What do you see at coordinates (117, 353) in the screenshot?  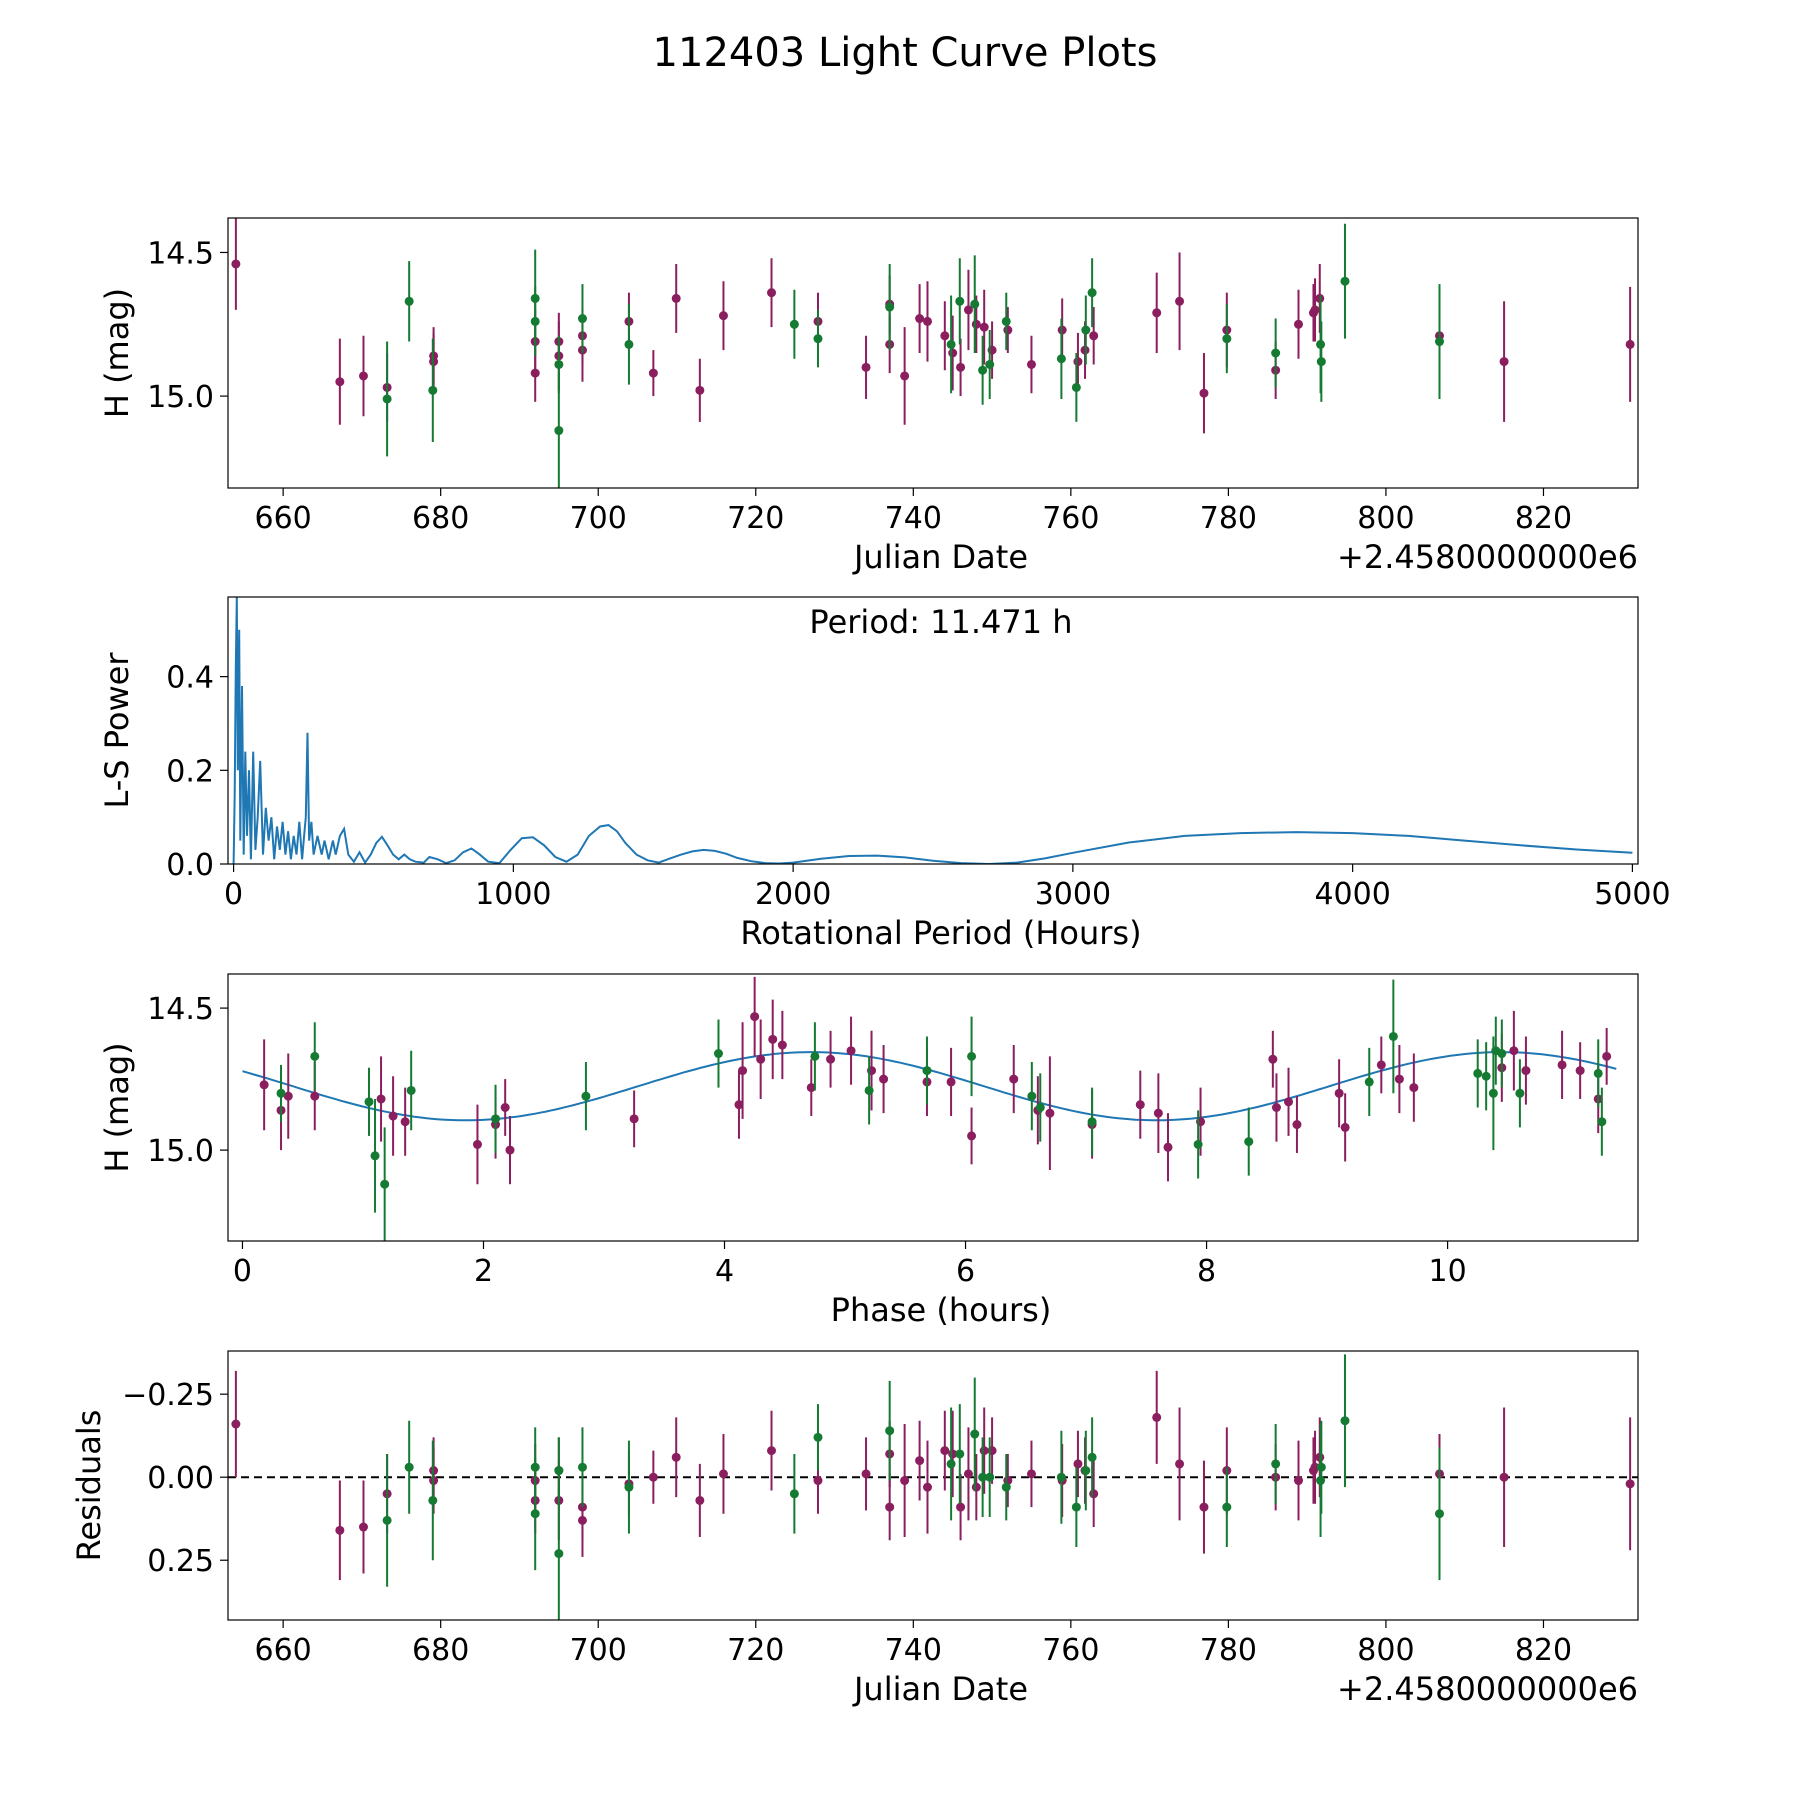 I see `y-axis-label: H (mag)` at bounding box center [117, 353].